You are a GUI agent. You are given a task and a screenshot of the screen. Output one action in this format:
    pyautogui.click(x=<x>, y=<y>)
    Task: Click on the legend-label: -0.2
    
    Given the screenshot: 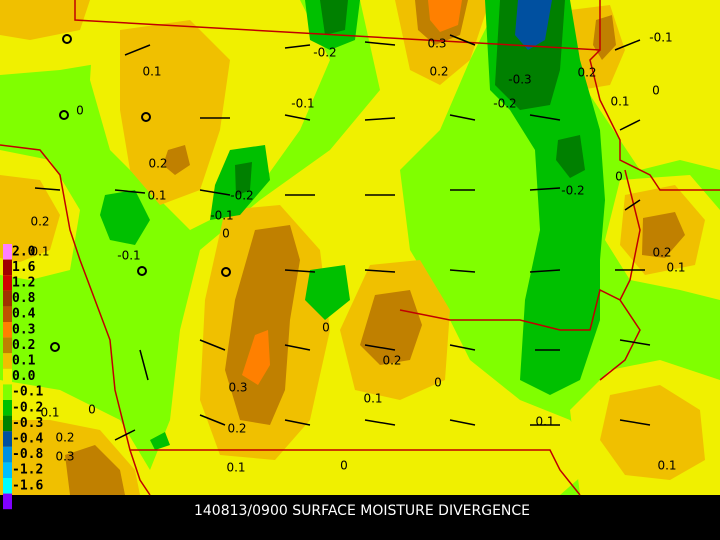 What is the action you would take?
    pyautogui.click(x=27, y=407)
    